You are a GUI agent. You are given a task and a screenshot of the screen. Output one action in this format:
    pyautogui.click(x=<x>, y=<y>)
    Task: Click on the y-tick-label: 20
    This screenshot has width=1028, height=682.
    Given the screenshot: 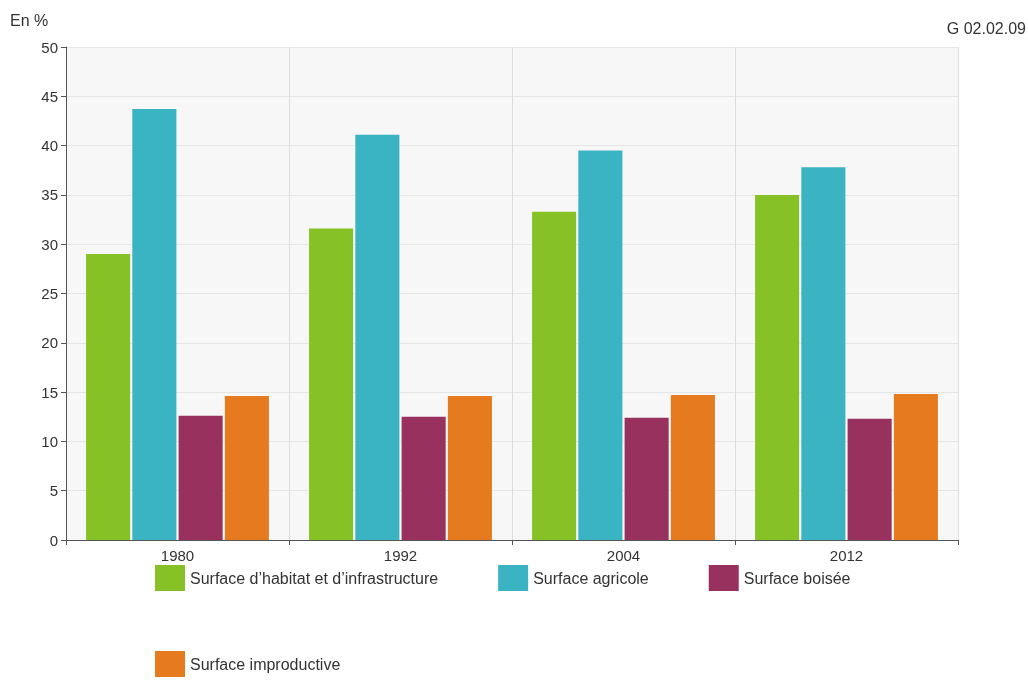 What is the action you would take?
    pyautogui.click(x=49, y=343)
    